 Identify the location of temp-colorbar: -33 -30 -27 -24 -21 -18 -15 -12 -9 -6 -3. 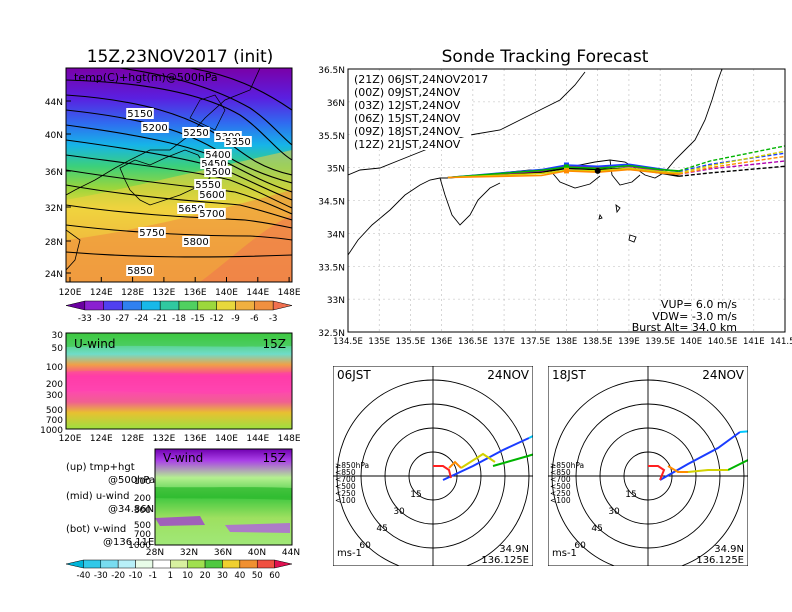
(179, 312).